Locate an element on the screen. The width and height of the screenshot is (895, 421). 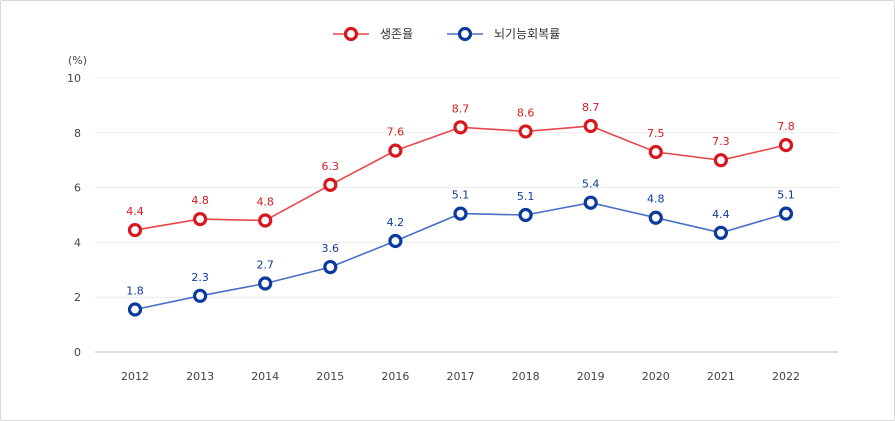
data-label: 7.8 is located at coordinates (786, 126).